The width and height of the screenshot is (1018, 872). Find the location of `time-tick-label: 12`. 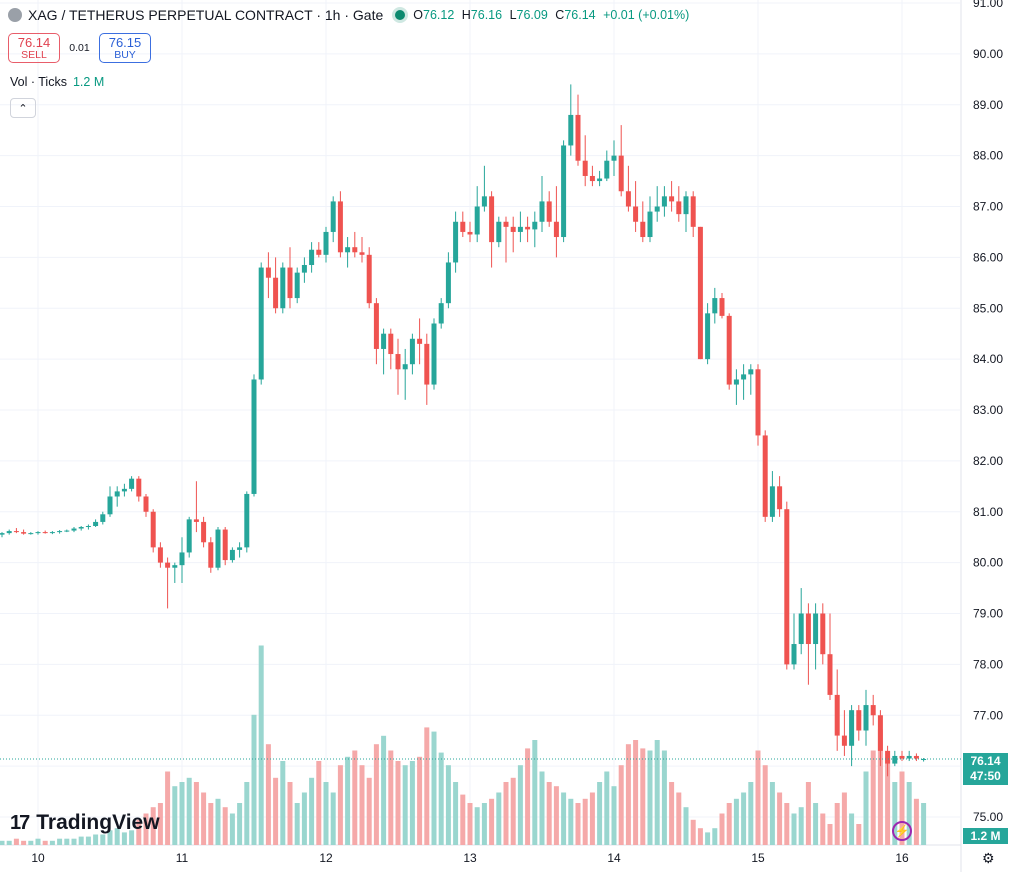

time-tick-label: 12 is located at coordinates (326, 858).